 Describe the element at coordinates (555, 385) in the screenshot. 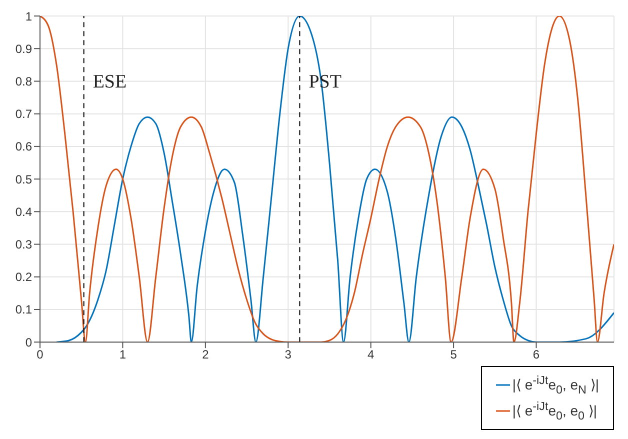

I see `legend-label: |⟨ e$^{-iJt}$e$_{0}$, e$_{N}$ ⟩|` at that location.